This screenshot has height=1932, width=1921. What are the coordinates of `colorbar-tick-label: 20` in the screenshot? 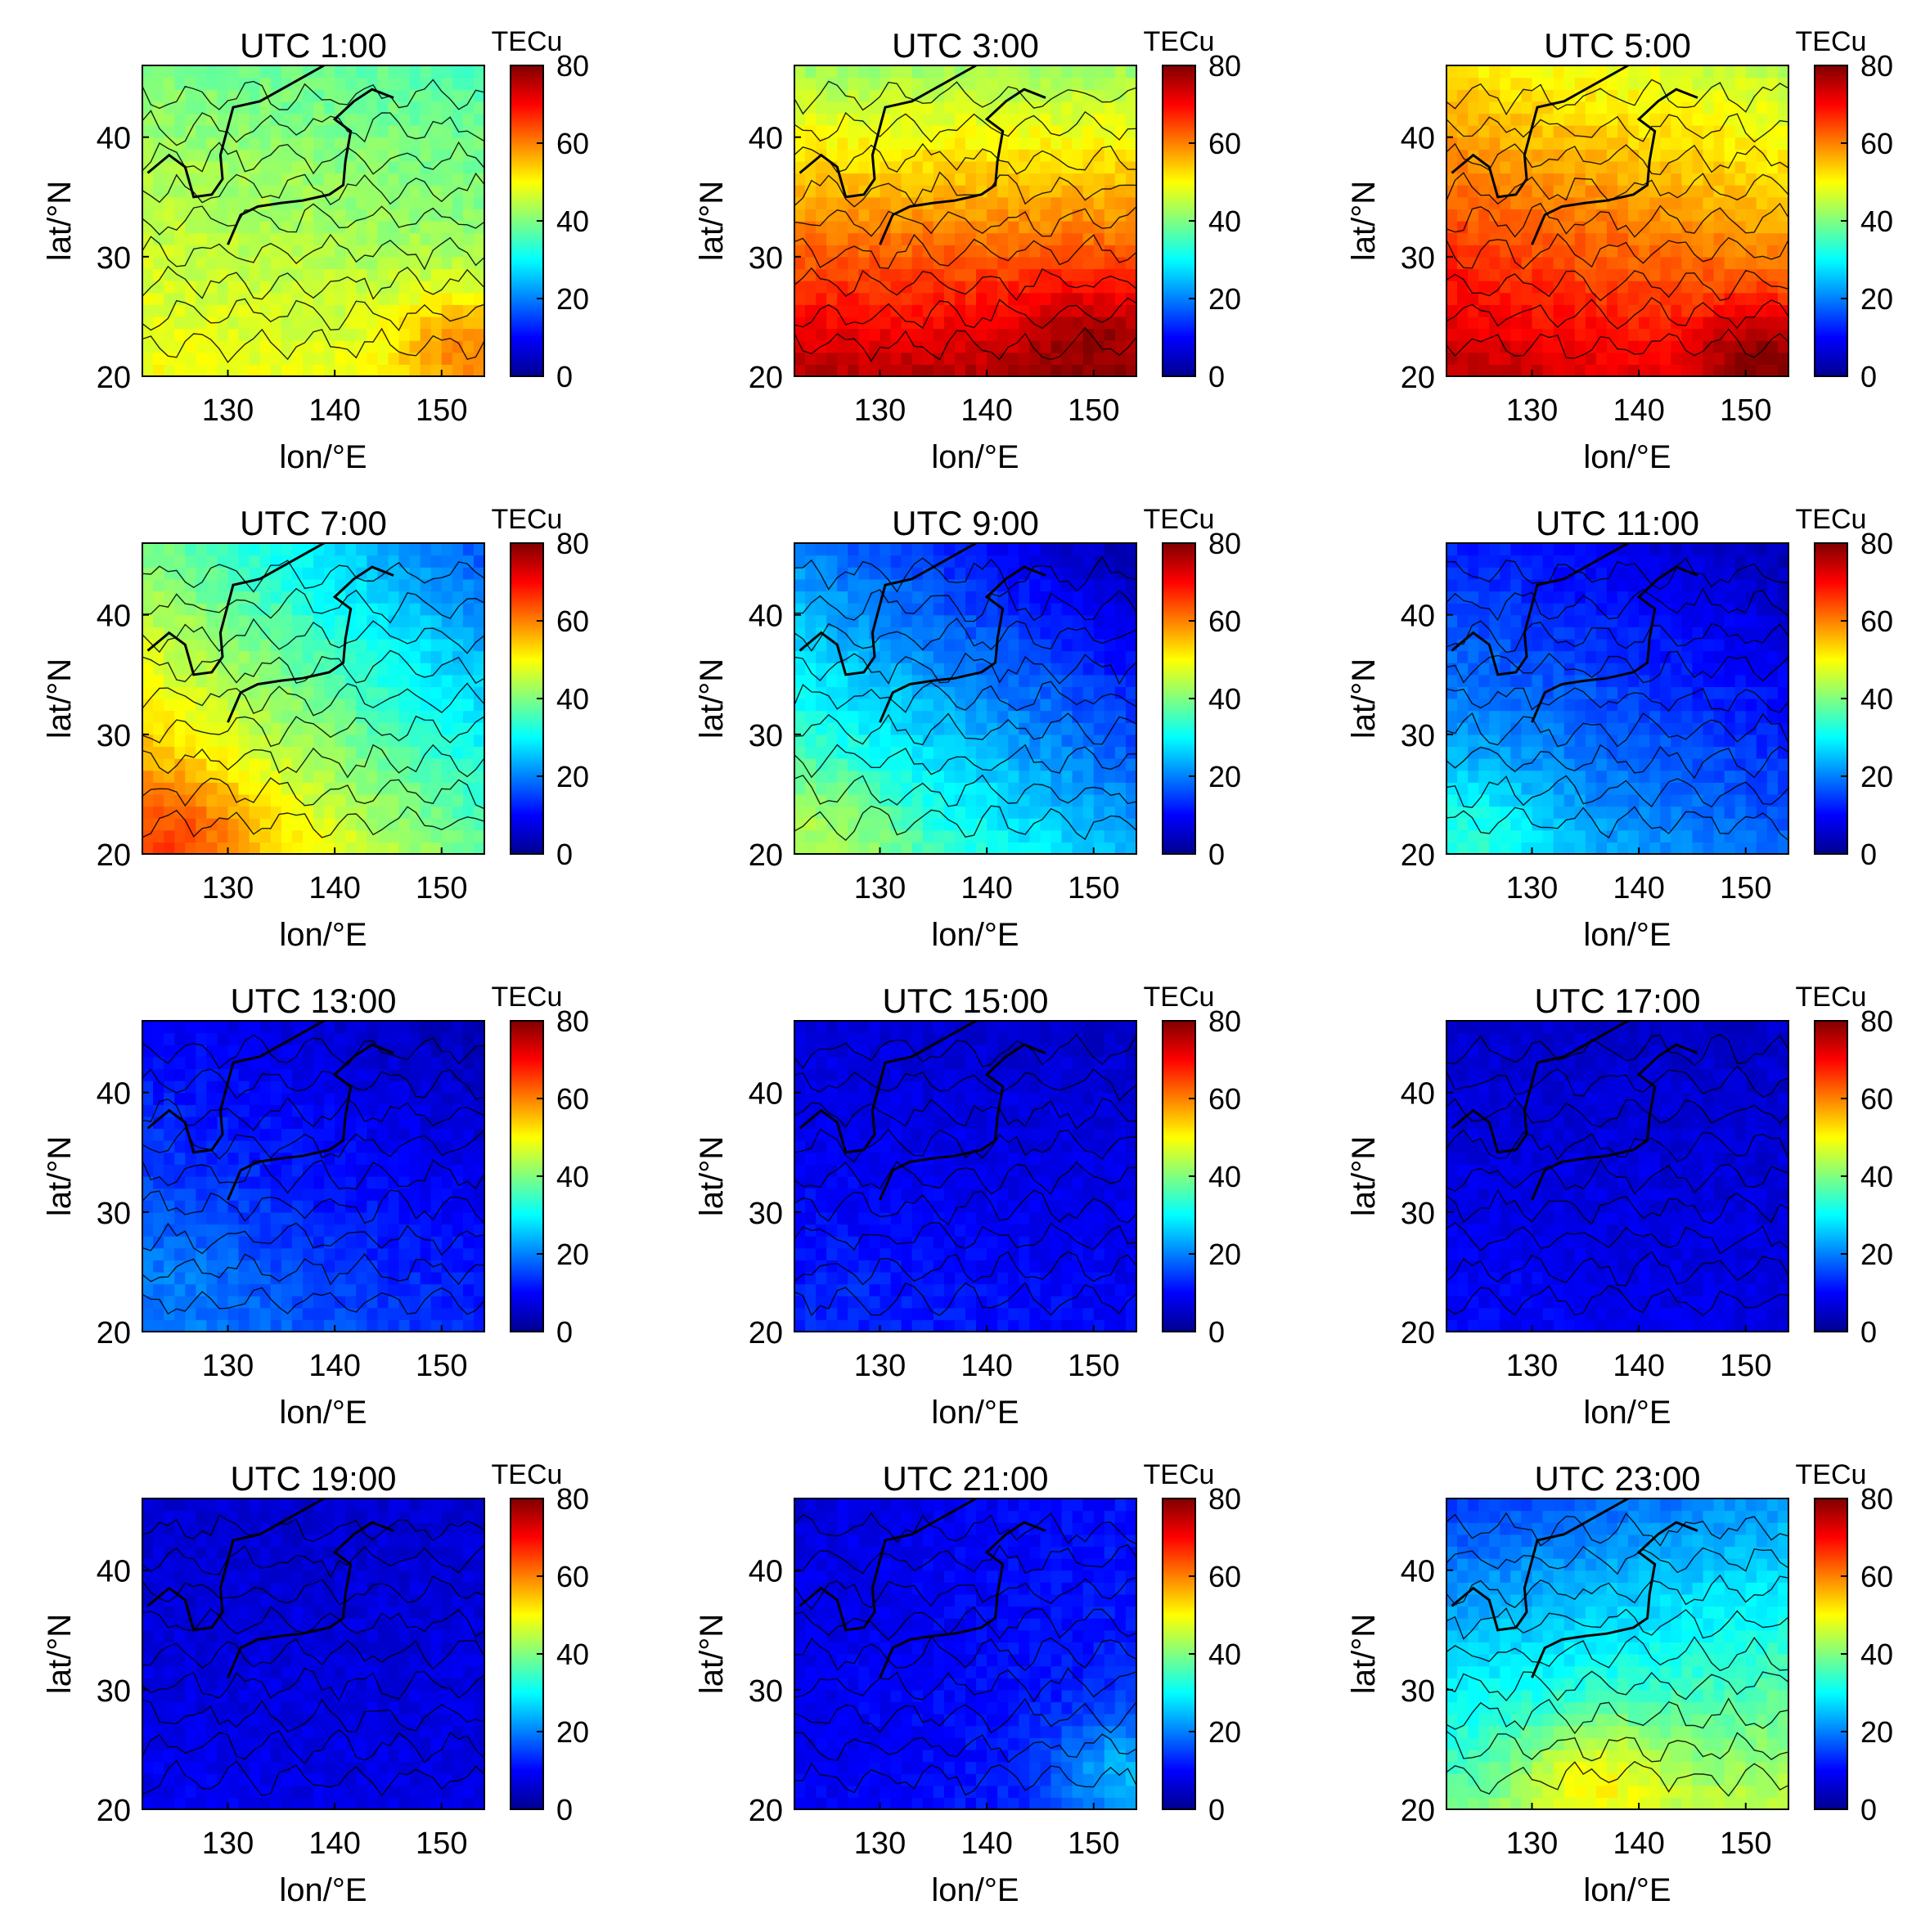 It's located at (572, 776).